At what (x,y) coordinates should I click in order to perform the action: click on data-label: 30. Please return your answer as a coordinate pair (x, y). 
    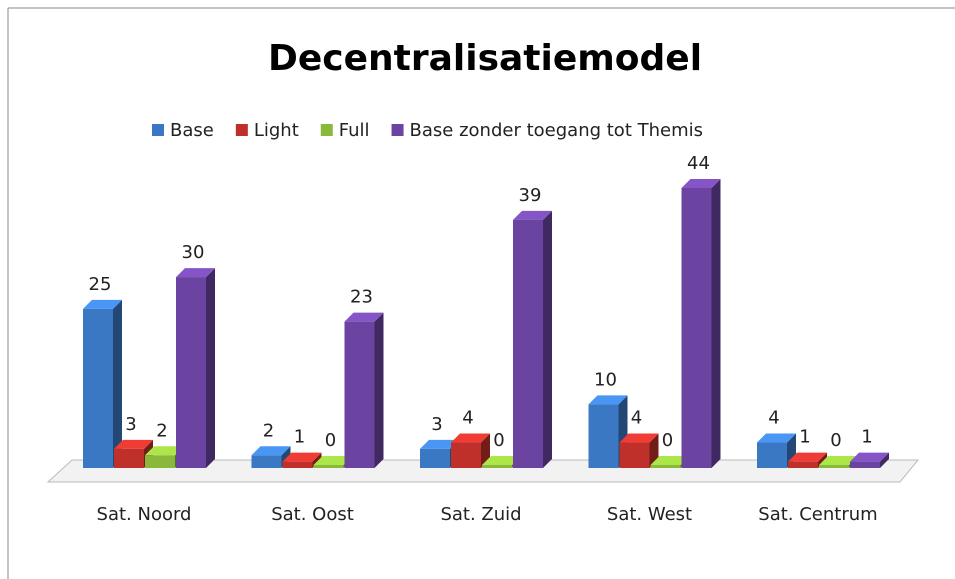
    Looking at the image, I should click on (193, 252).